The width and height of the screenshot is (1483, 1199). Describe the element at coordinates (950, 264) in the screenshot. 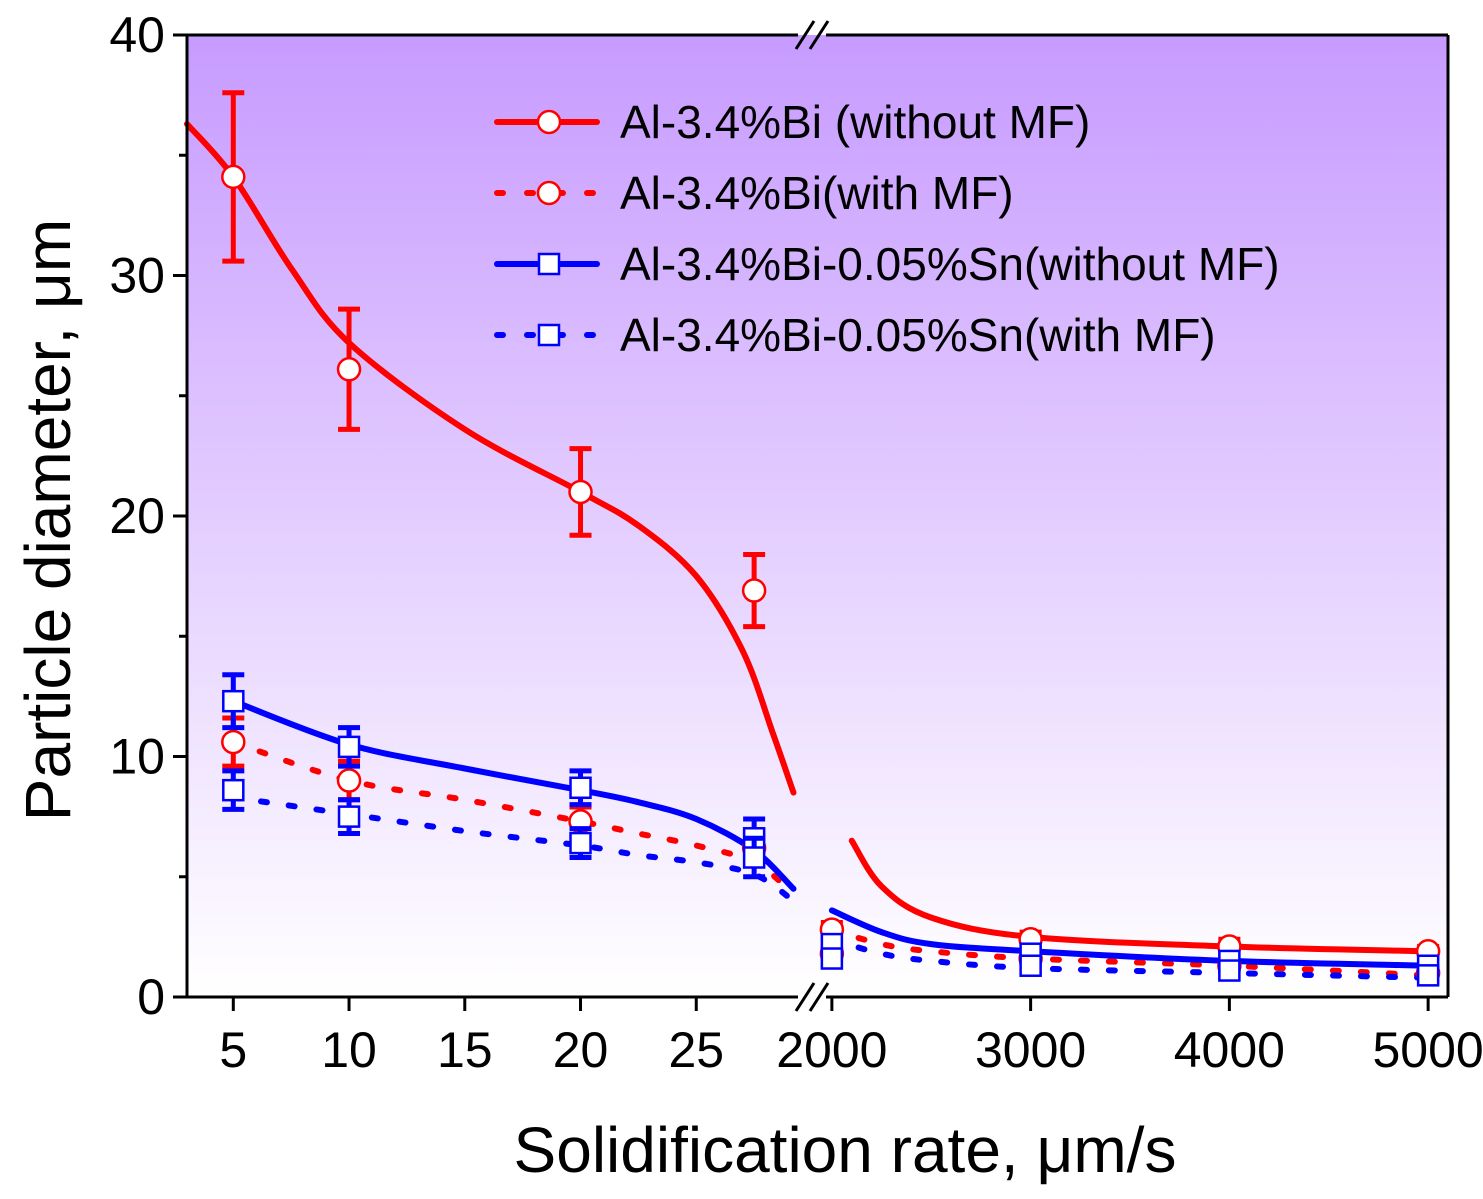

I see `legend-item-al-3-4-bi-0-05-sn-without-mf-label: Al-3.4%Bi-0.05%Sn(without MF)` at that location.